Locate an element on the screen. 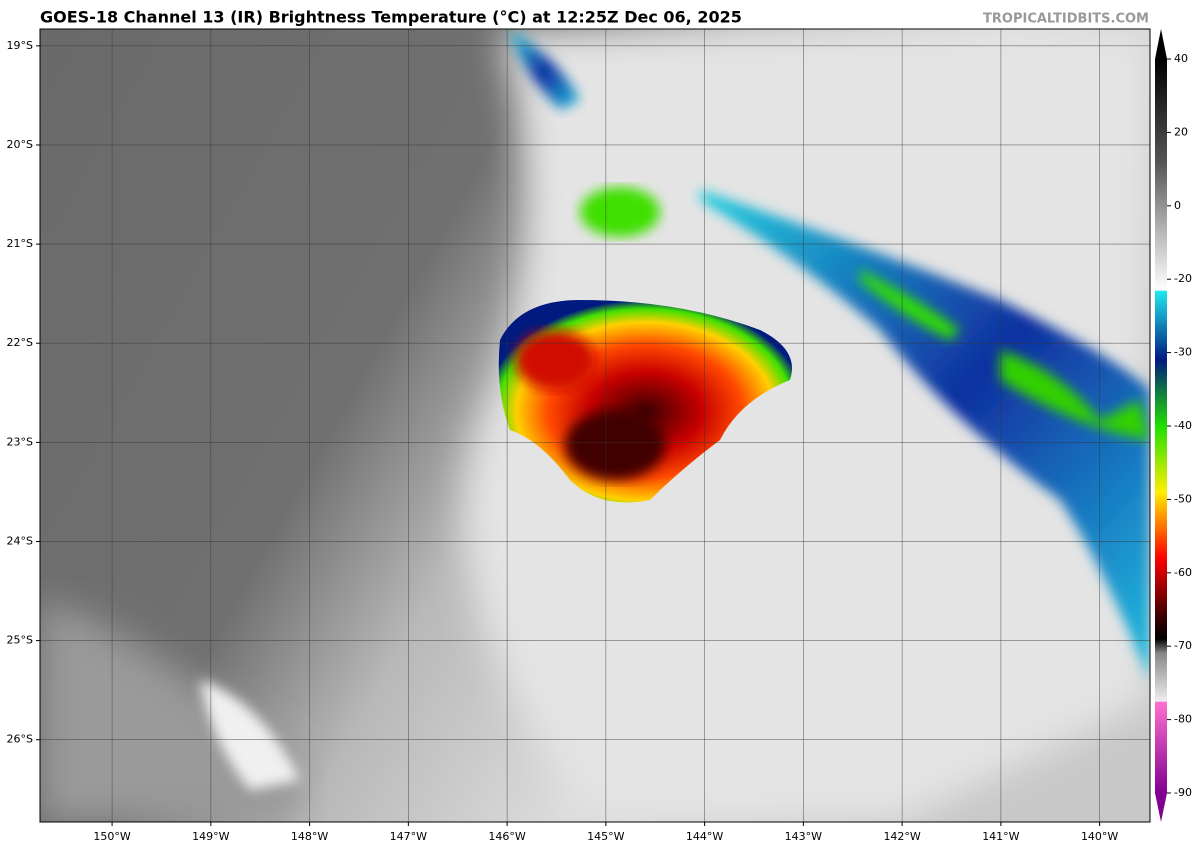 The width and height of the screenshot is (1200, 849). lon-tick-label: 146°W is located at coordinates (506, 836).